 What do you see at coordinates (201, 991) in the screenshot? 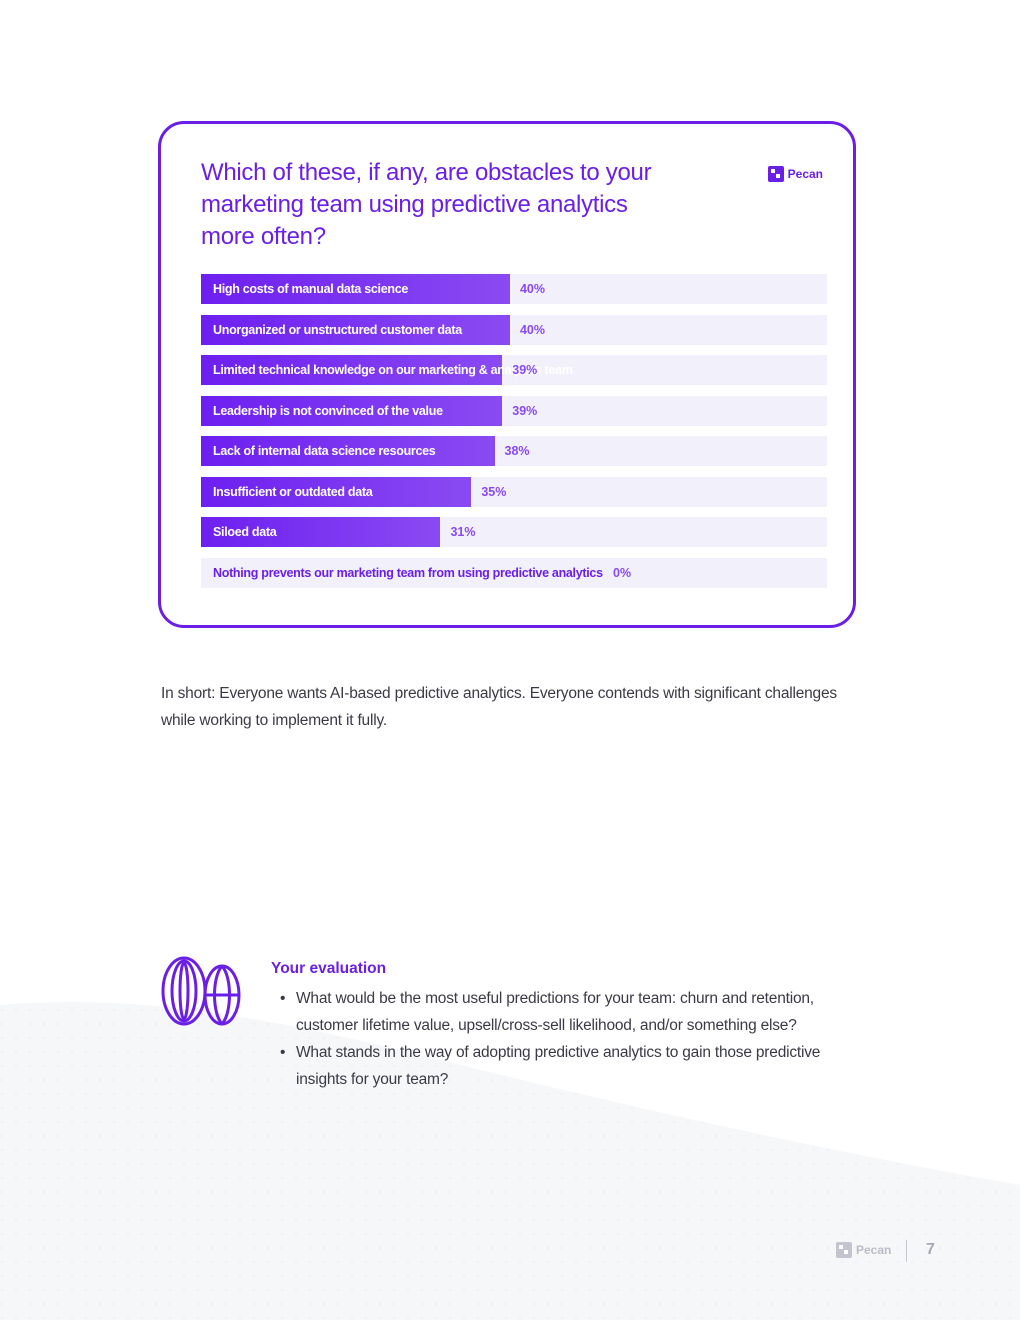
I see `globe-lens-icon` at bounding box center [201, 991].